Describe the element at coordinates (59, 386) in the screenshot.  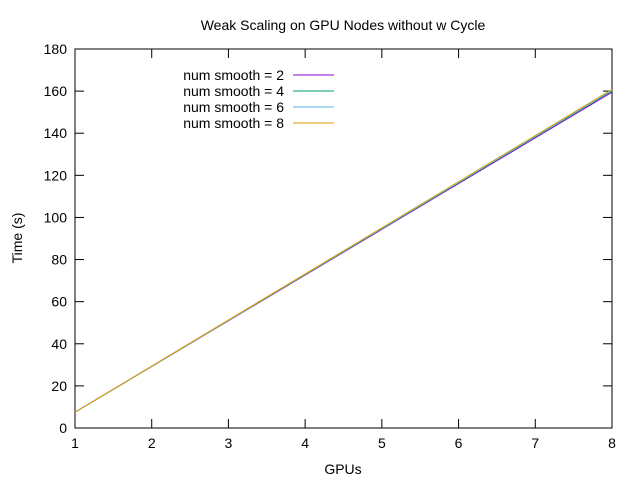
I see `y-tick-label: 20` at that location.